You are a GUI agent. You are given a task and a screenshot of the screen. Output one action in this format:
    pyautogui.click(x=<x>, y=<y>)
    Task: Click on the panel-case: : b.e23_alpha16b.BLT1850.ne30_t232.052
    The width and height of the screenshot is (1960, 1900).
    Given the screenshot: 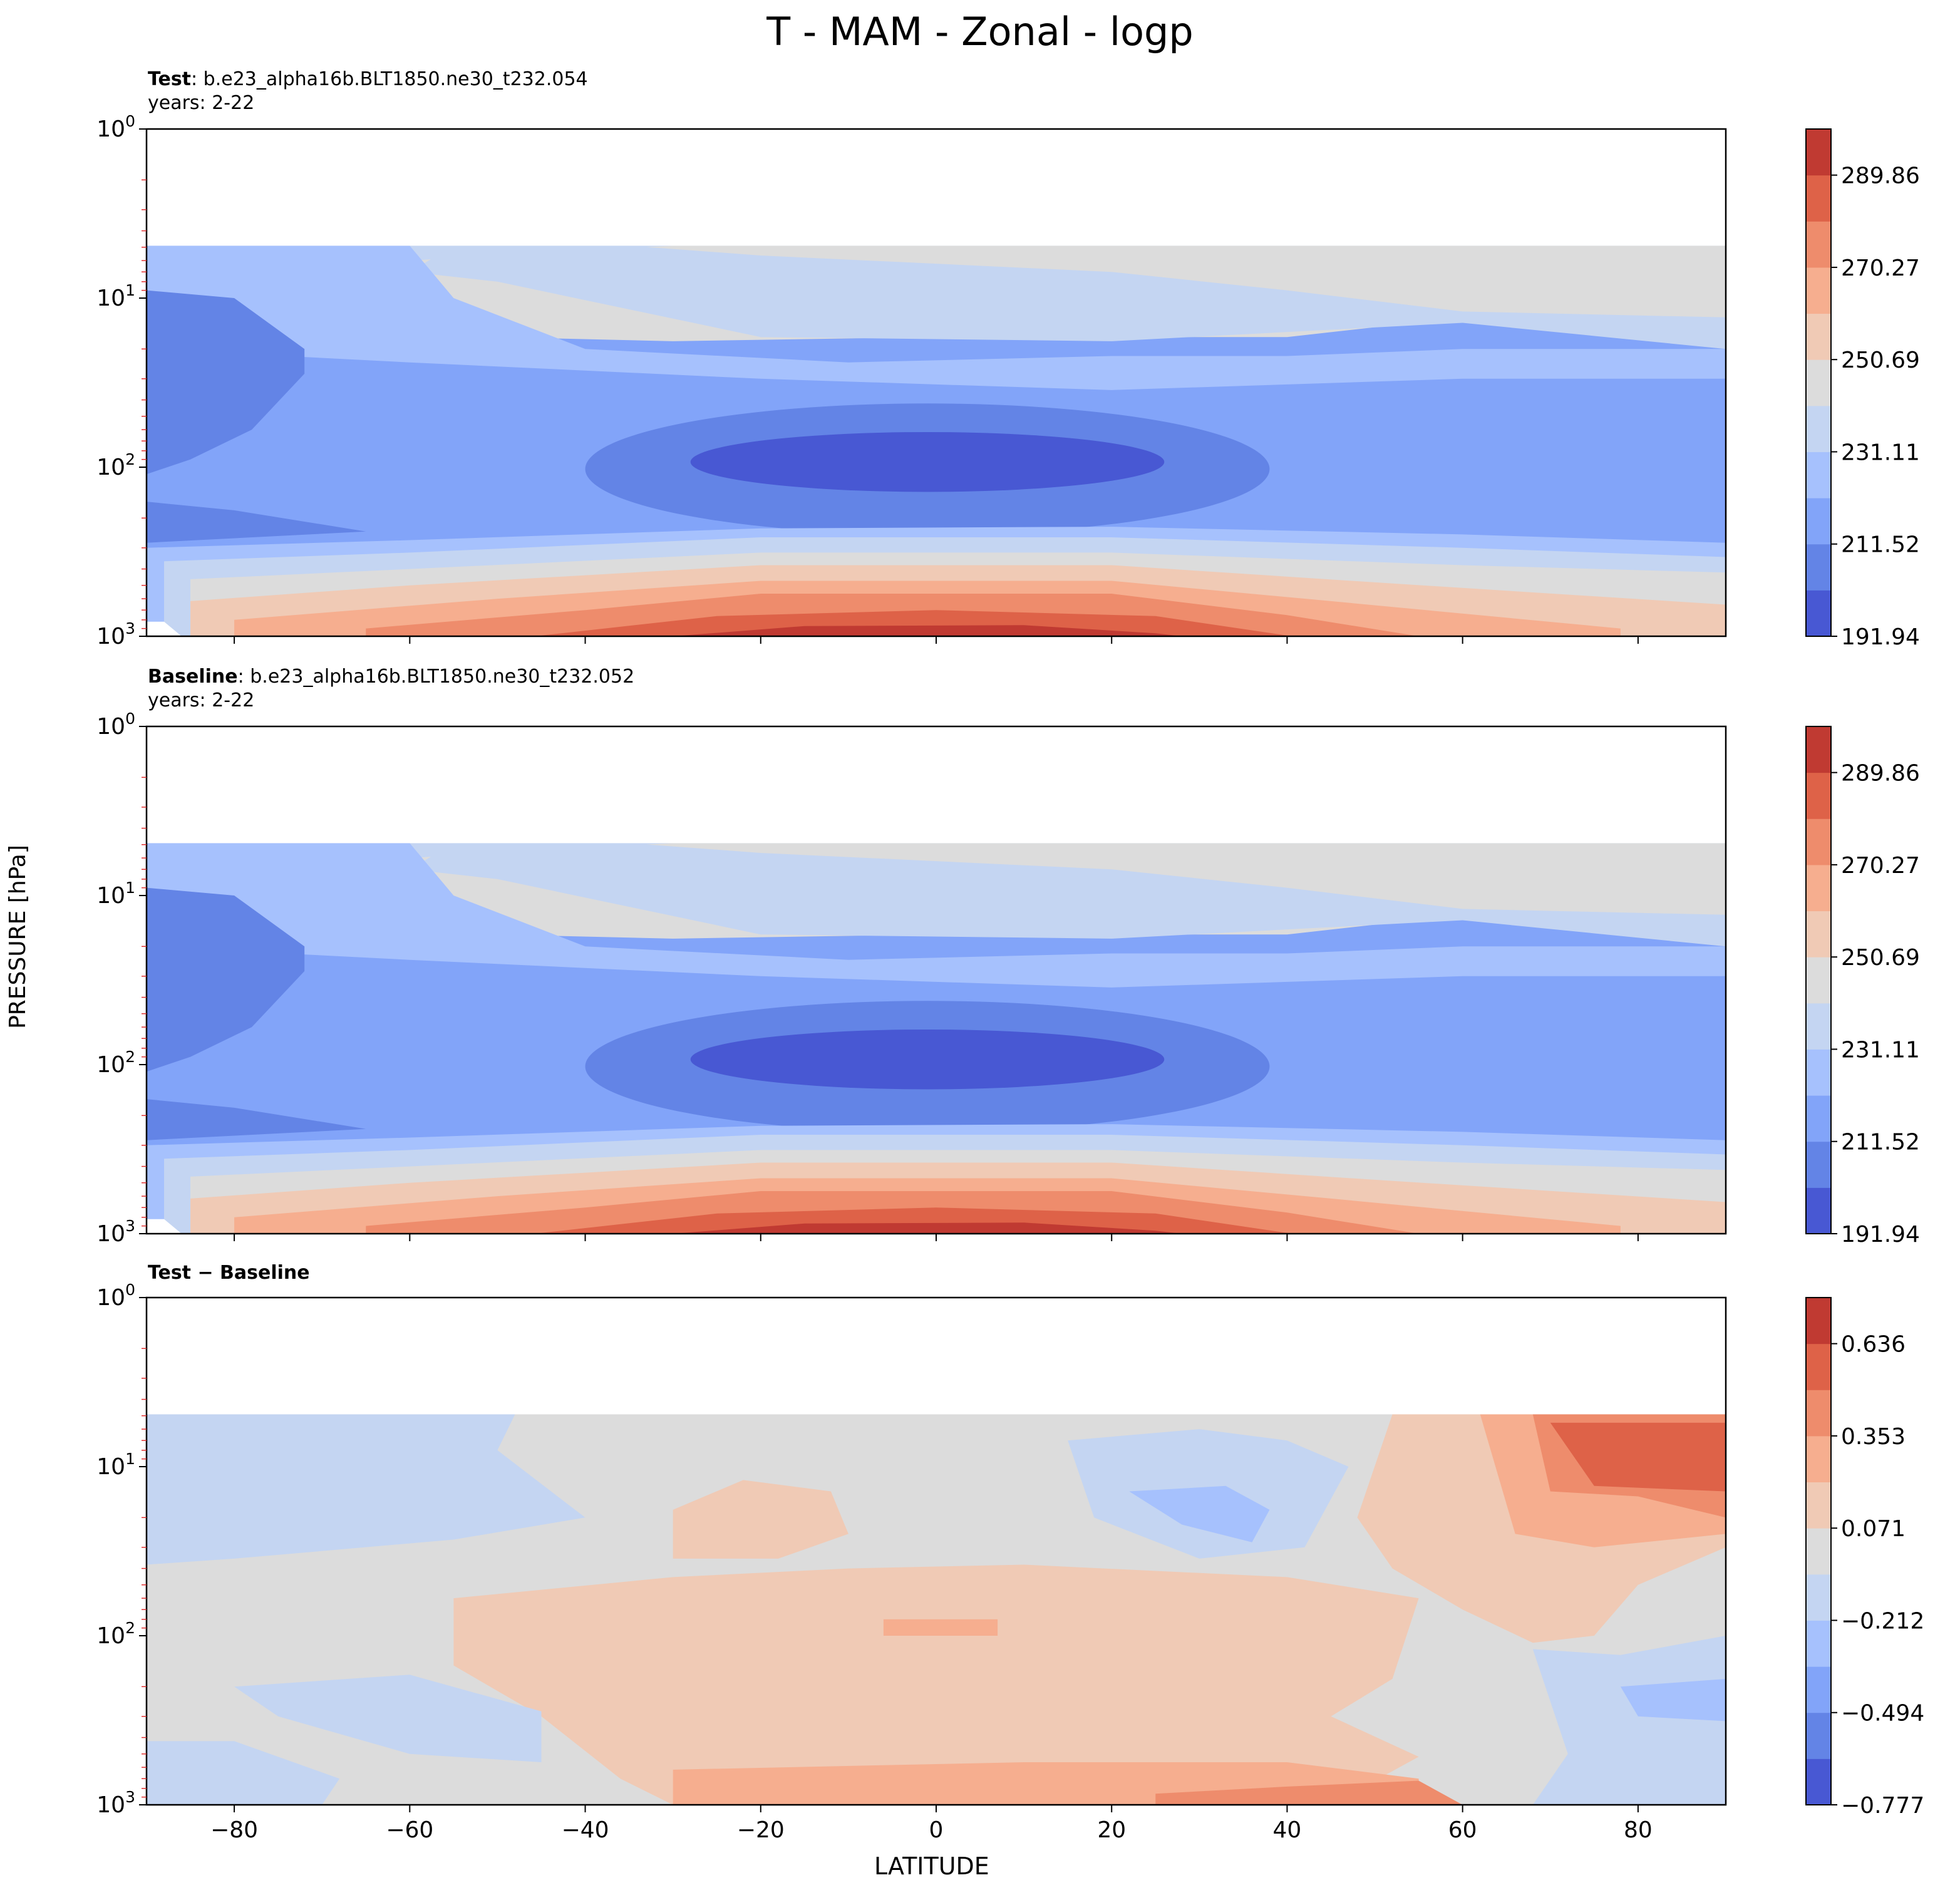 What is the action you would take?
    pyautogui.click(x=436, y=677)
    